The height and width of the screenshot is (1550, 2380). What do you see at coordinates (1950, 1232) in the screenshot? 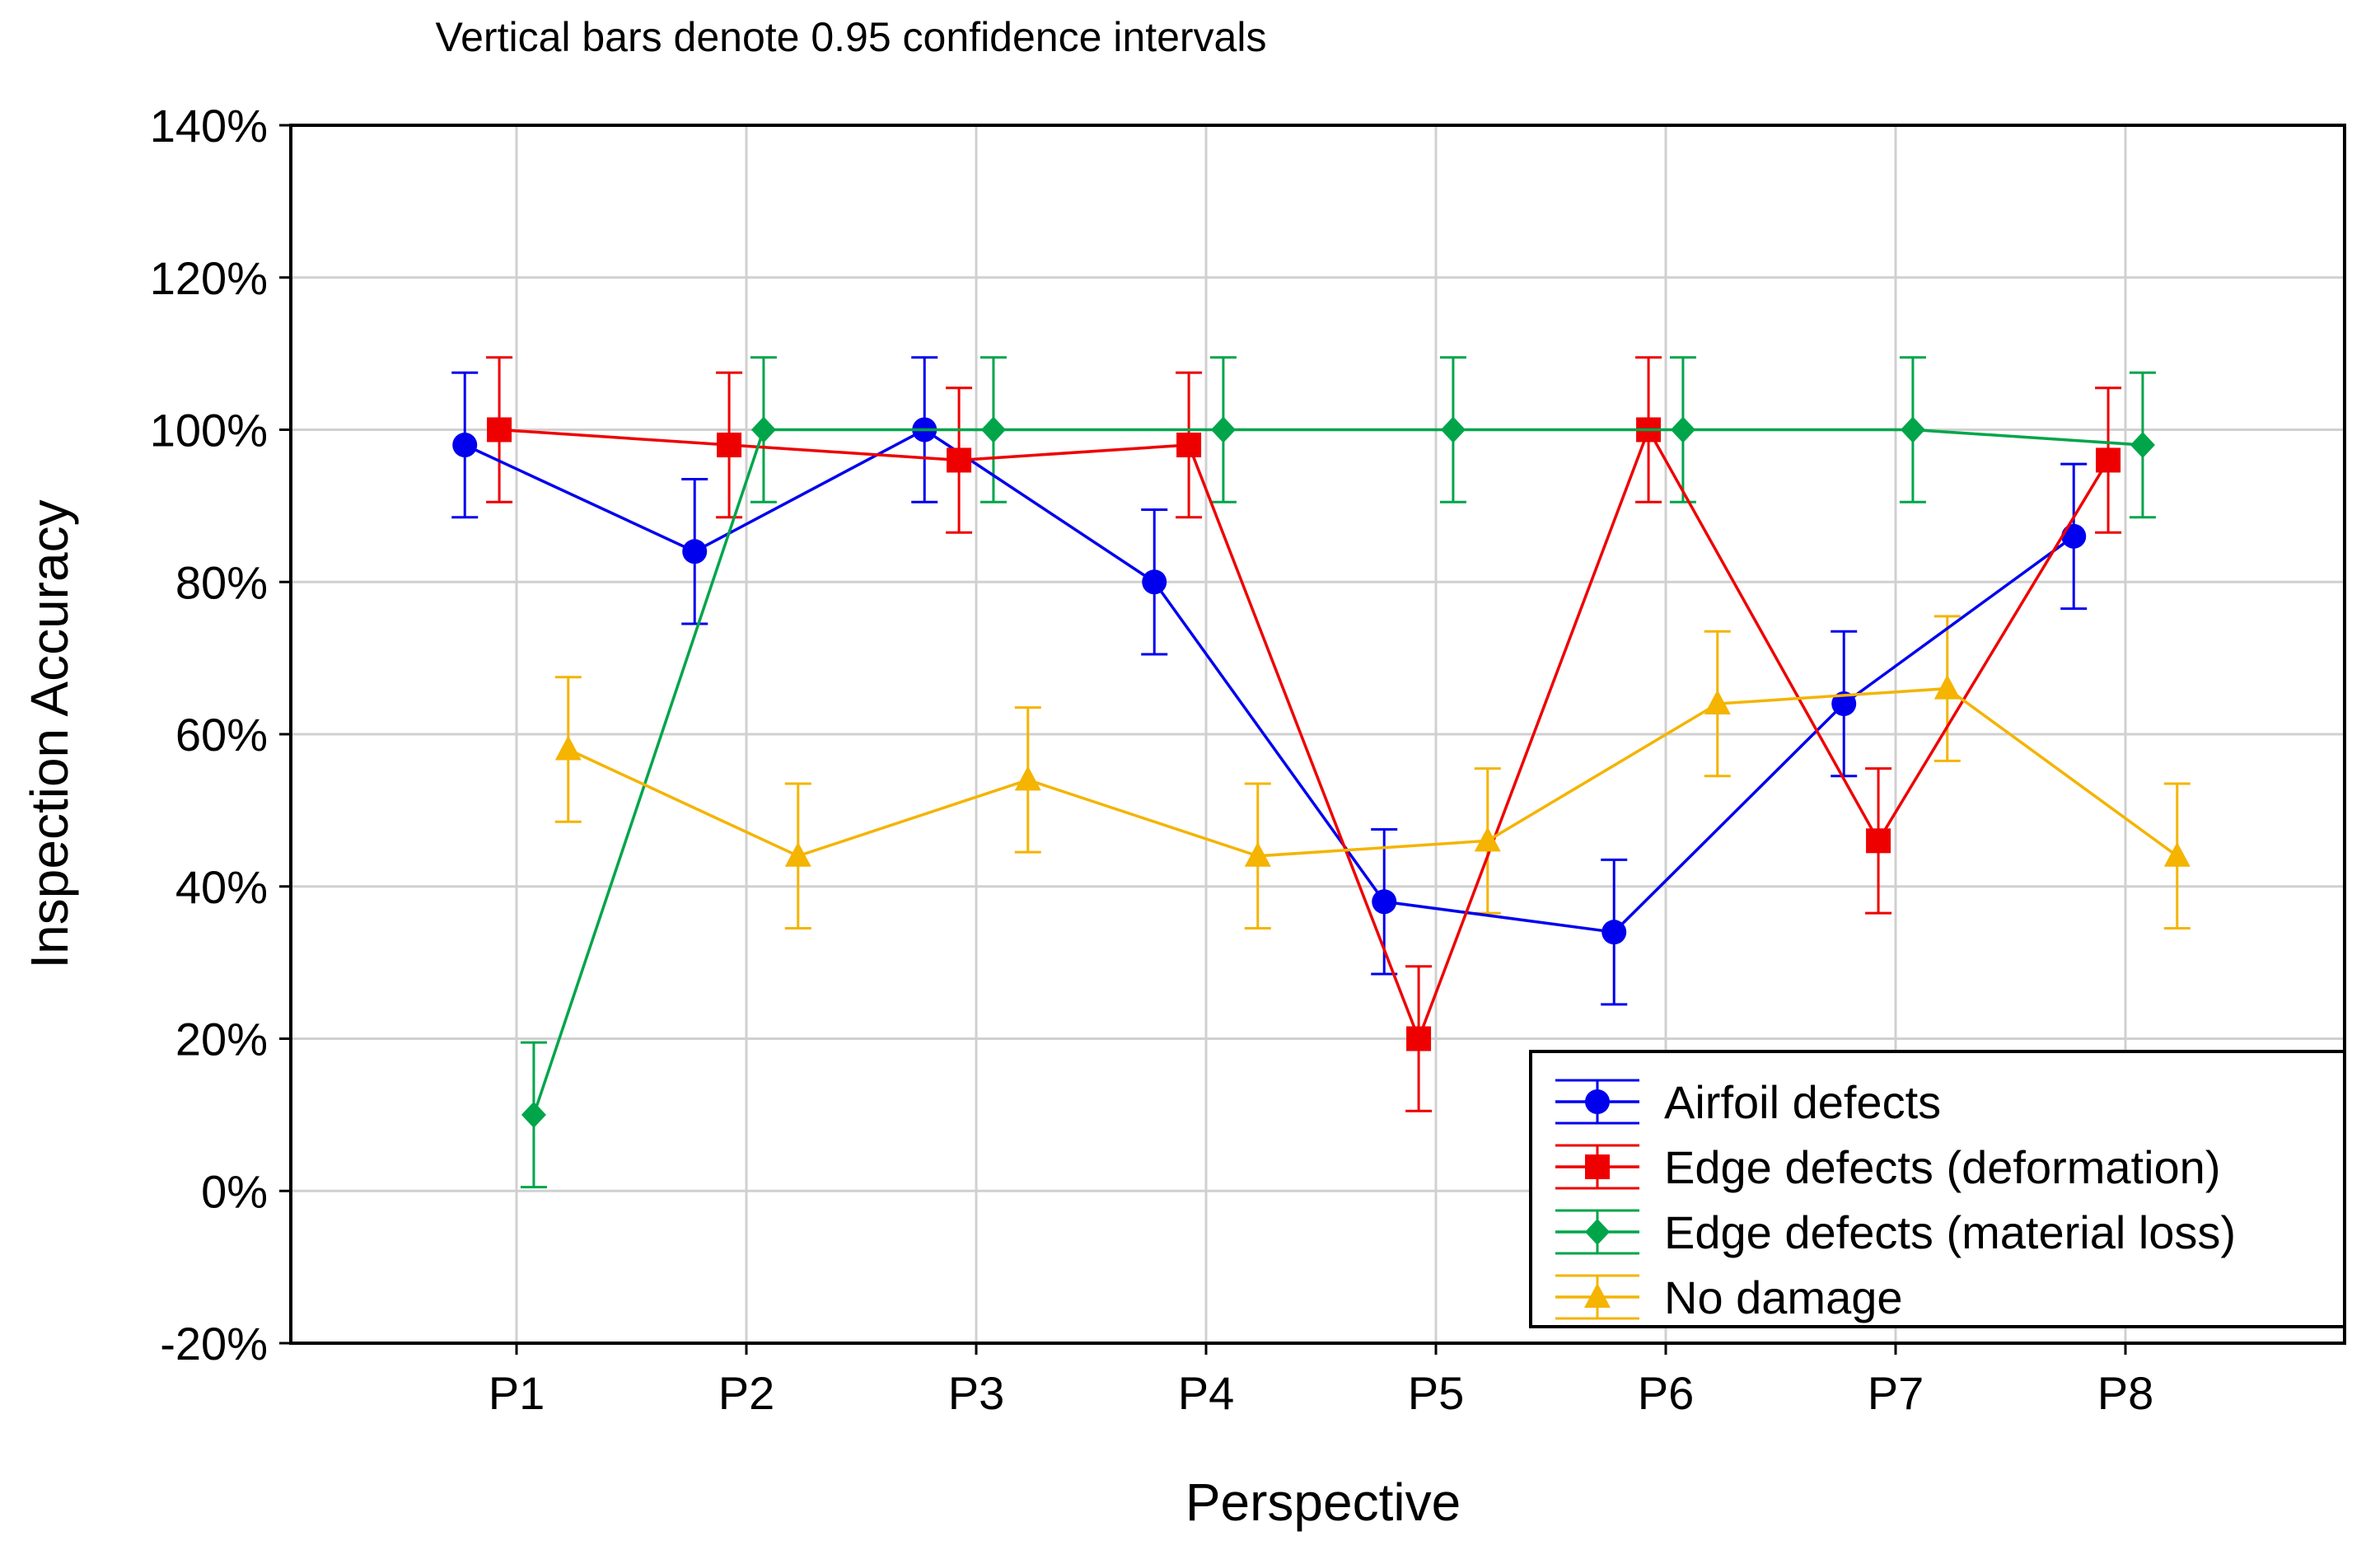
I see `legend-label: Edge defects (material loss)` at bounding box center [1950, 1232].